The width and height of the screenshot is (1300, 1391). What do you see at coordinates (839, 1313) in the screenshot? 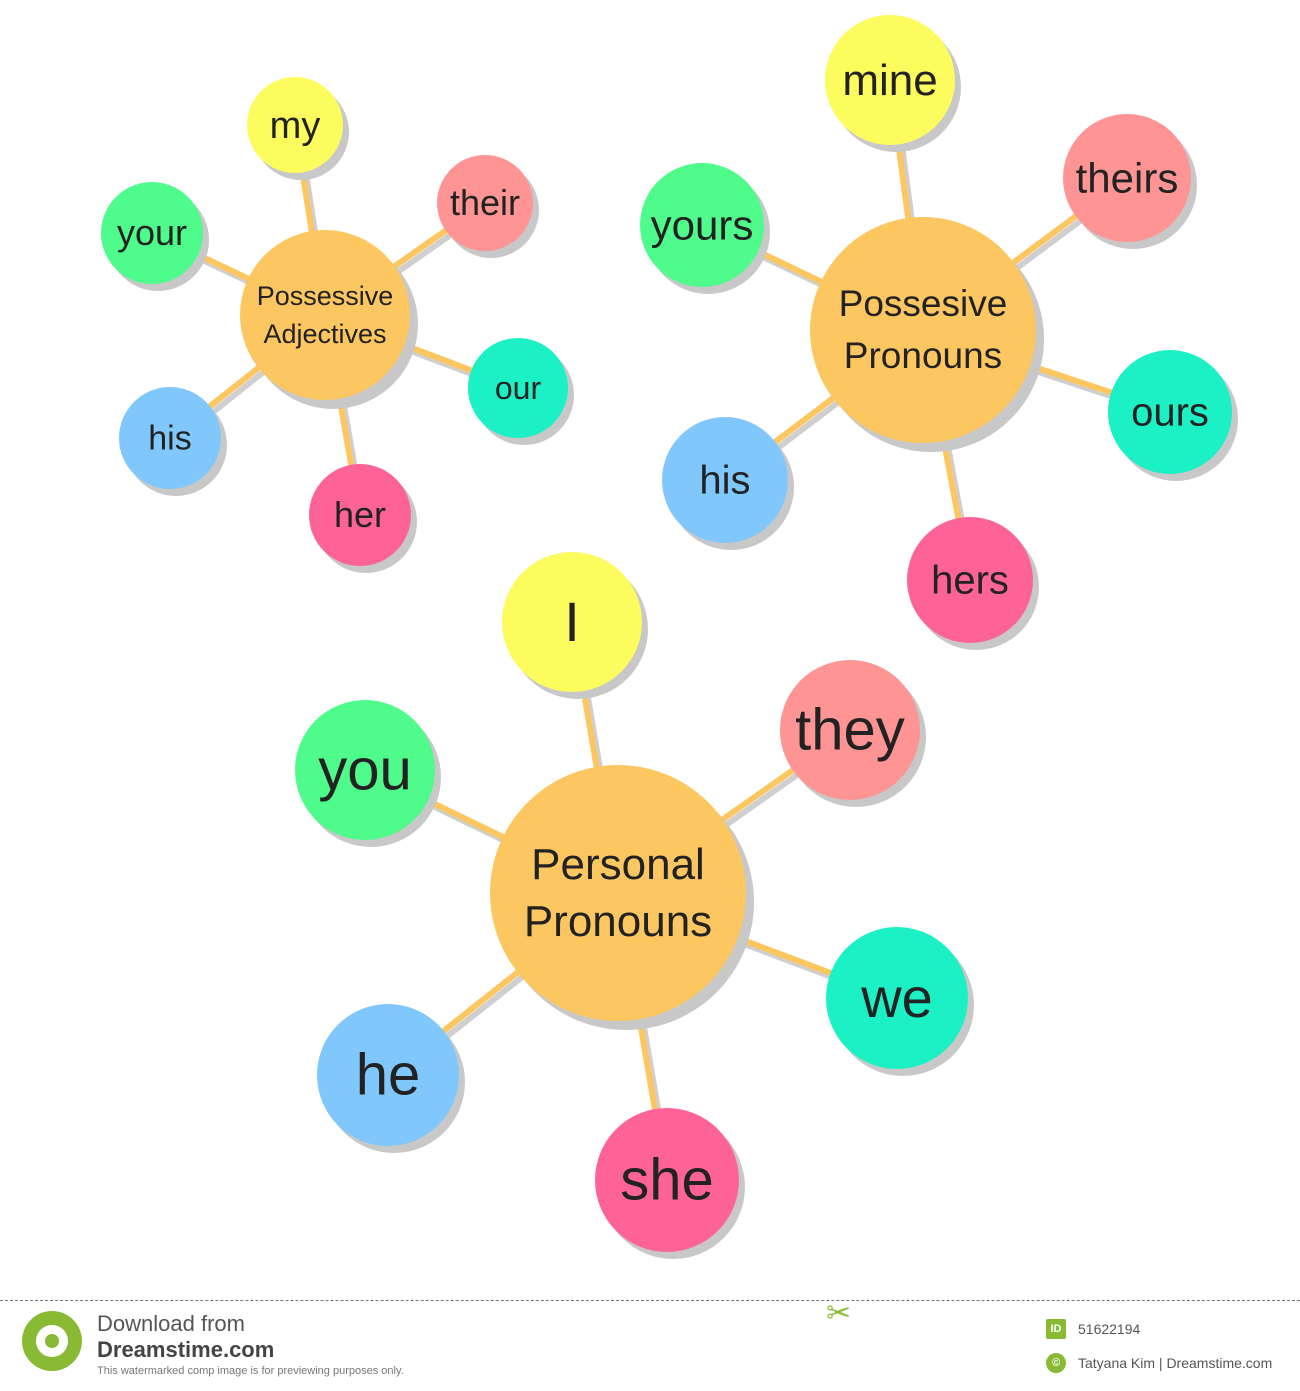
I see `scissors-icon: ✂` at bounding box center [839, 1313].